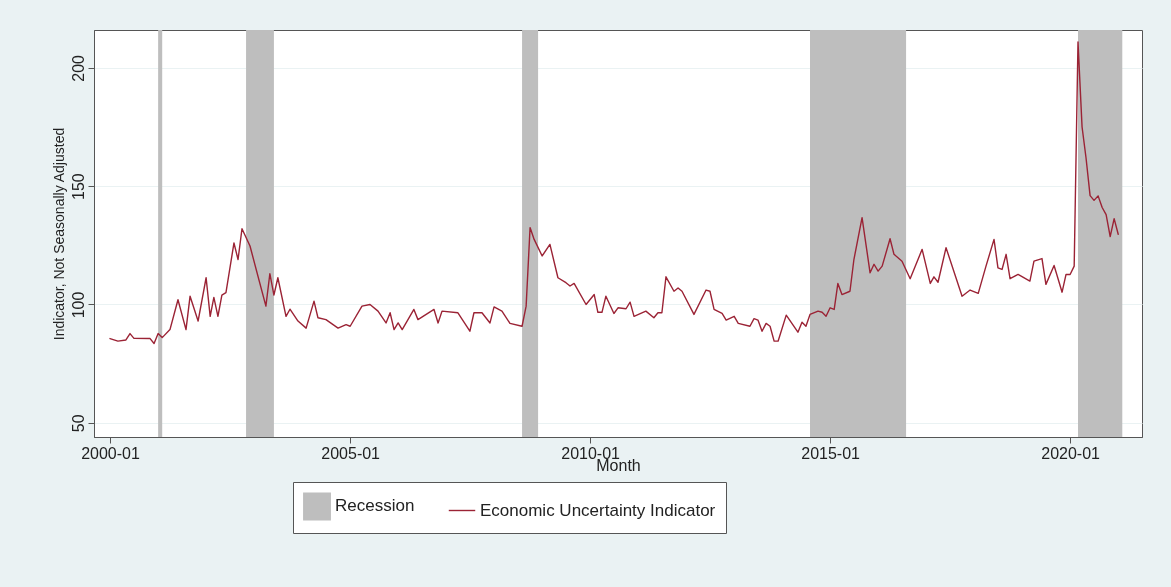 This screenshot has width=1171, height=587. I want to click on x-tick-label: 2015-01, so click(831, 453).